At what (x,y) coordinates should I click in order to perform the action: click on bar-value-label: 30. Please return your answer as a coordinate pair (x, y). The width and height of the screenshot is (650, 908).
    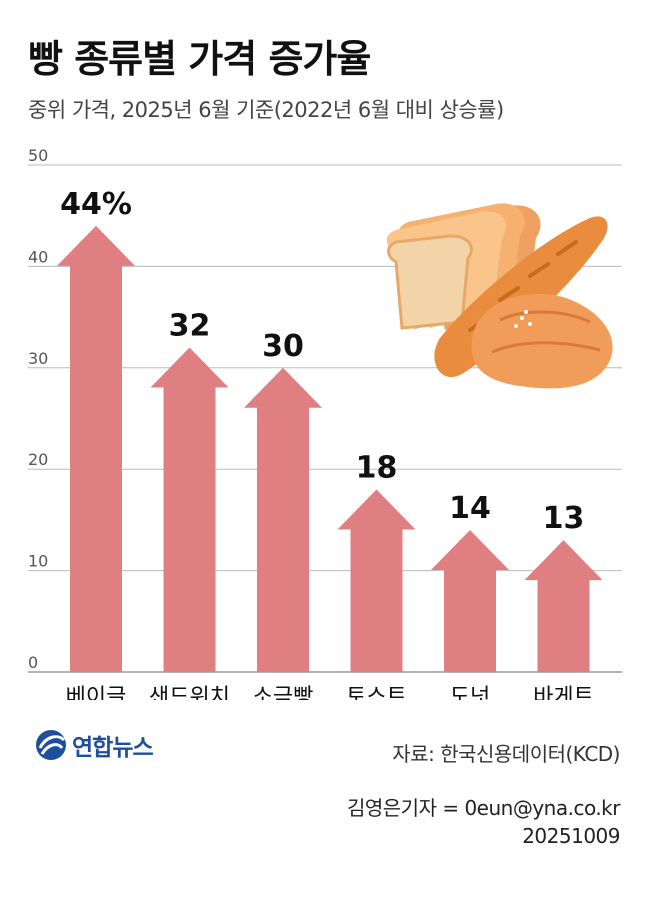
    Looking at the image, I should click on (283, 346).